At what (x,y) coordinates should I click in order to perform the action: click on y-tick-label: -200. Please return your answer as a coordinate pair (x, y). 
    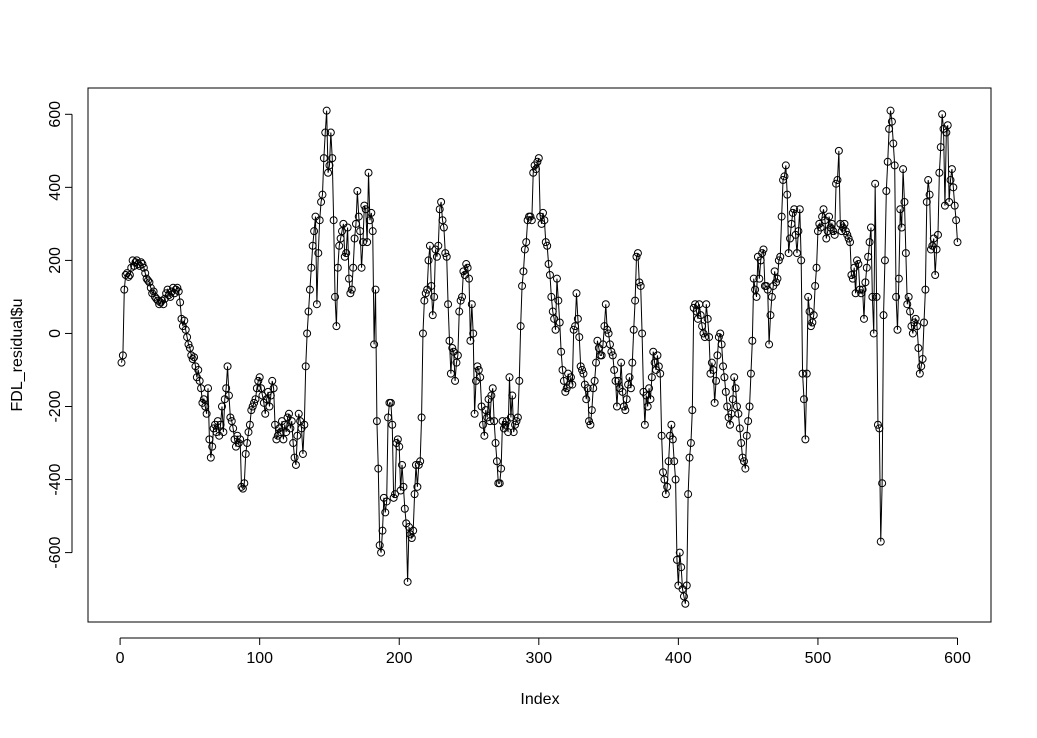
    Looking at the image, I should click on (55, 406).